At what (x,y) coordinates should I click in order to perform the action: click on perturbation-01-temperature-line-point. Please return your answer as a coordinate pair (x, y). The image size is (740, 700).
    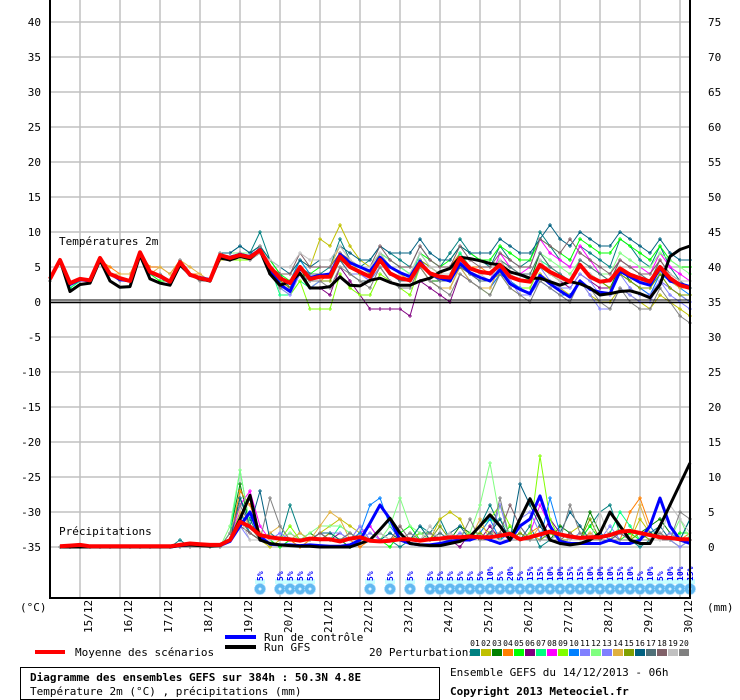
    Looking at the image, I should click on (600, 260).